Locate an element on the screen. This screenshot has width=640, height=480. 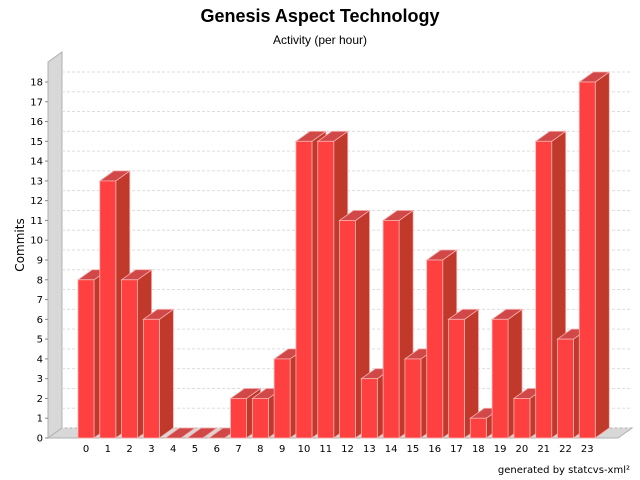
footer-note: generated by statcvs-xml² is located at coordinates (563, 470).